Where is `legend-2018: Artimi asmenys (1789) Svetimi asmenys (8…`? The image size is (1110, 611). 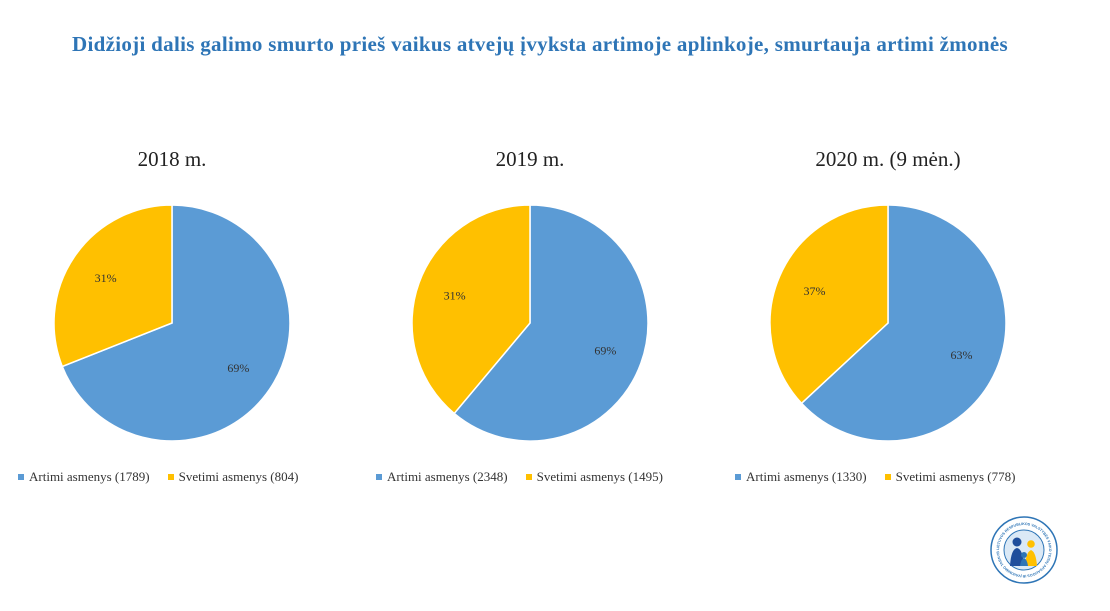
legend-2018: Artimi asmenys (1789) Svetimi asmenys (8… is located at coordinates (167, 477).